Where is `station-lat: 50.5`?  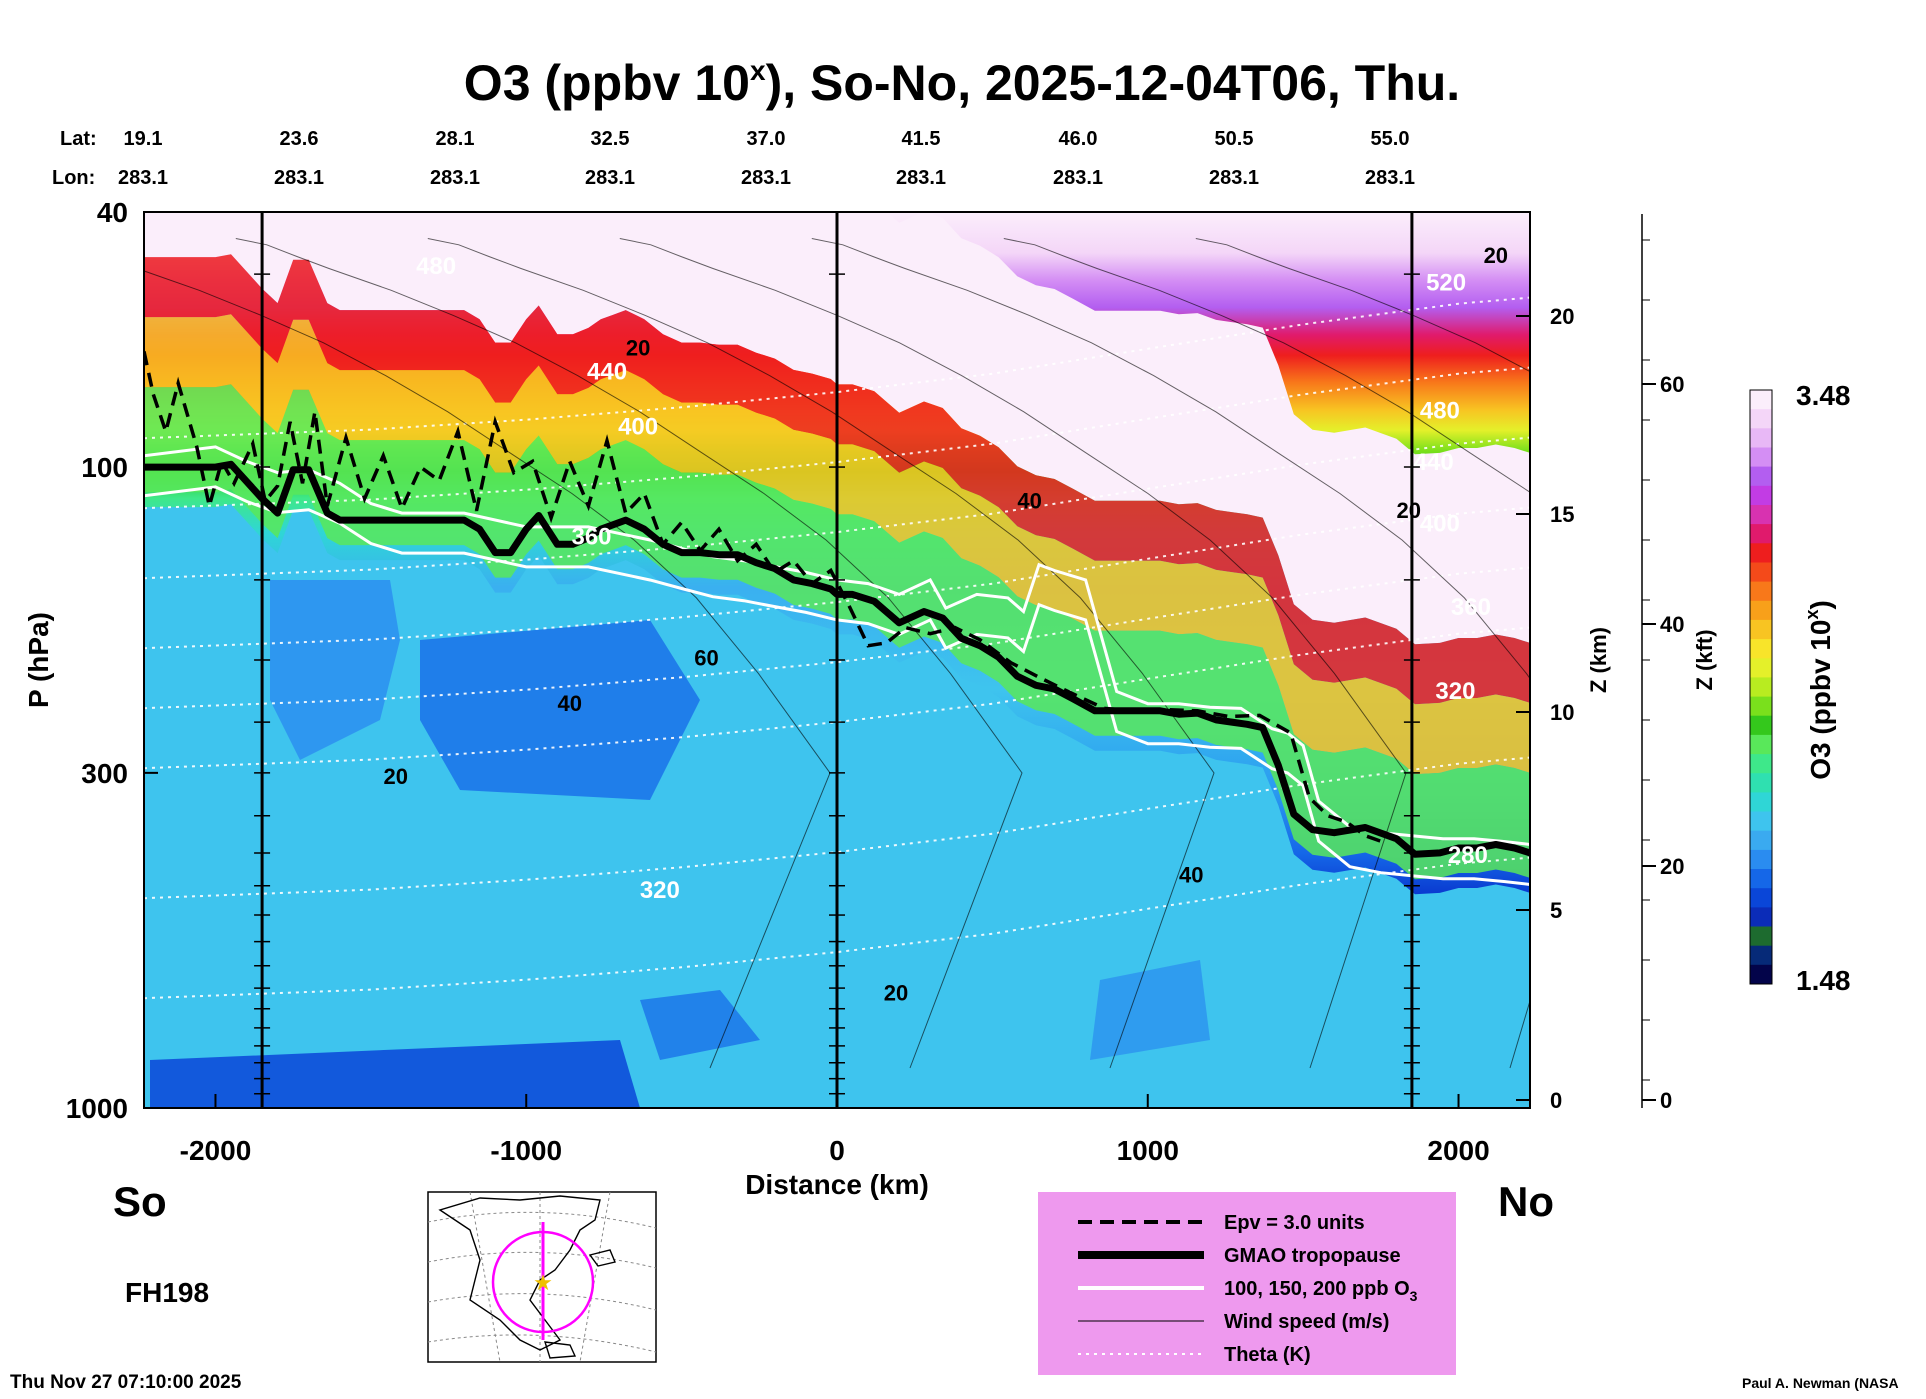
station-lat: 50.5 is located at coordinates (1234, 139).